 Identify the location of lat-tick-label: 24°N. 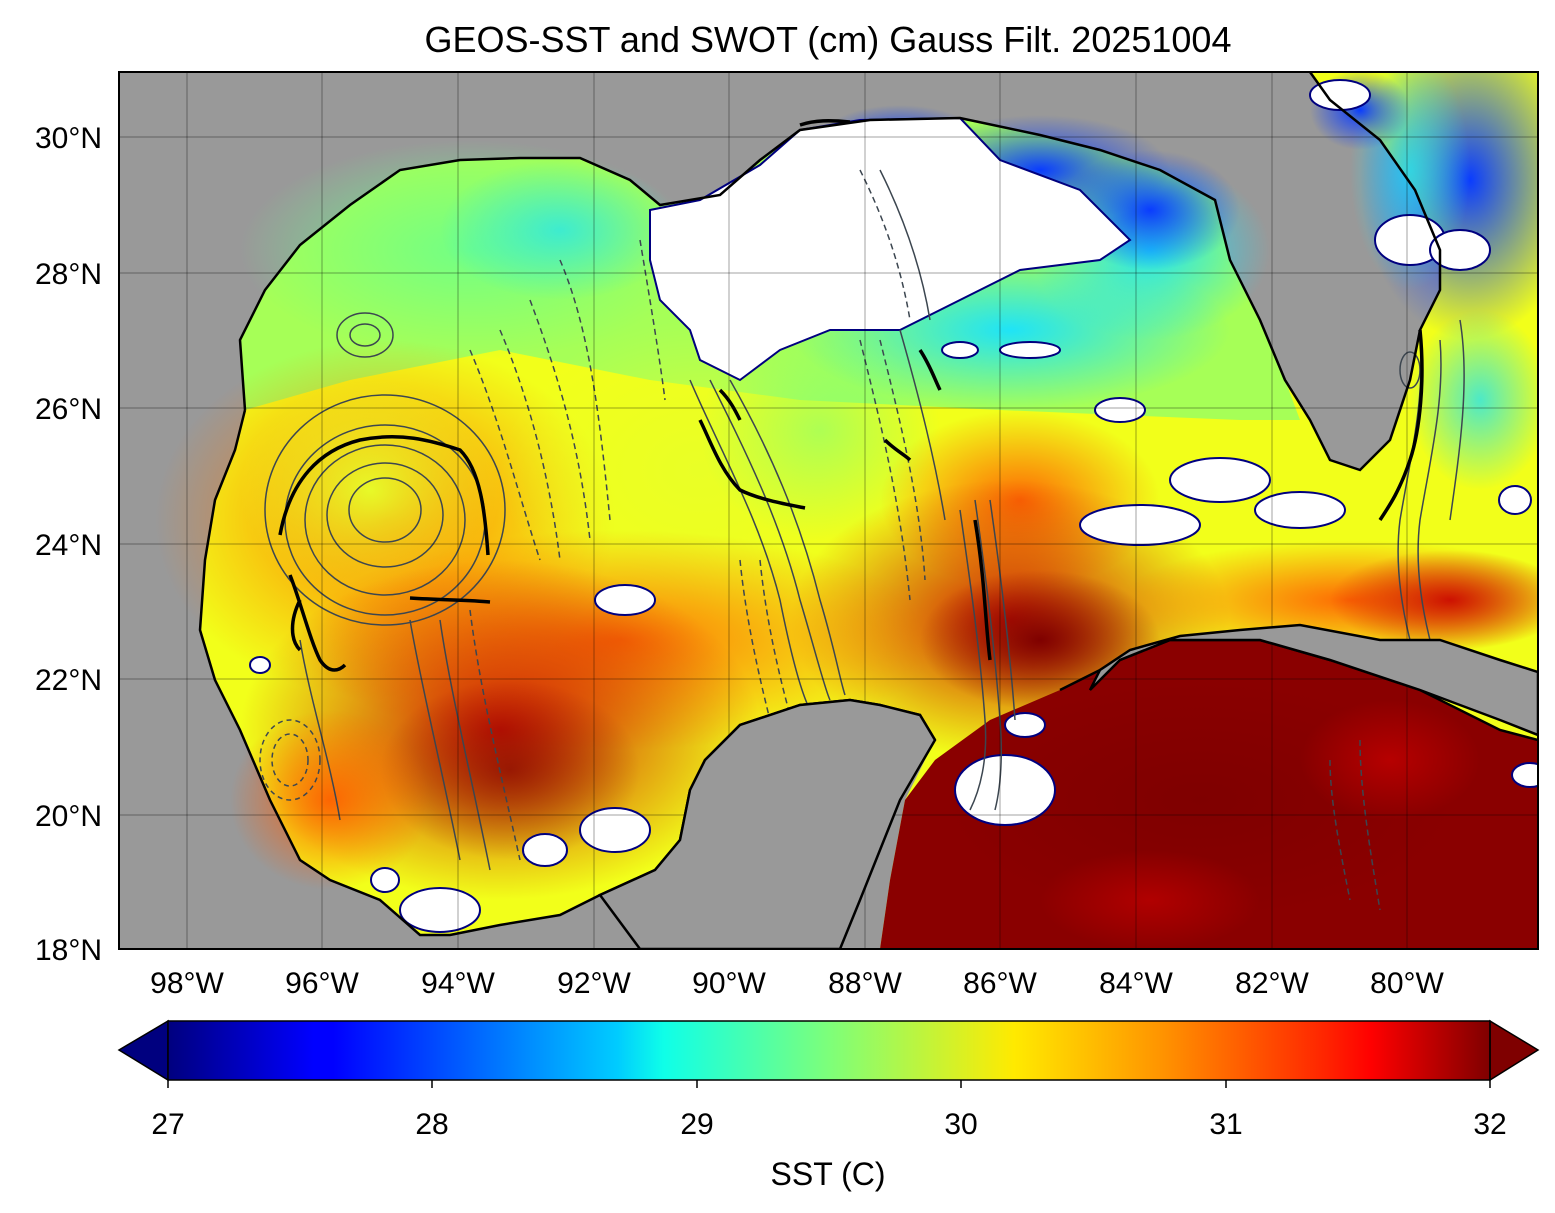
(68, 545).